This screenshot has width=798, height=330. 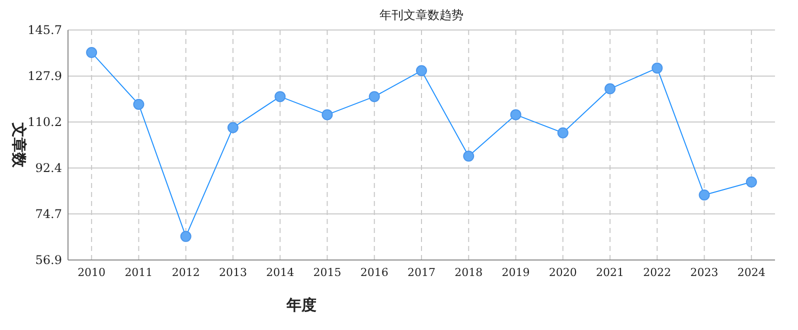 What do you see at coordinates (374, 272) in the screenshot?
I see `x-tick-label: 2016` at bounding box center [374, 272].